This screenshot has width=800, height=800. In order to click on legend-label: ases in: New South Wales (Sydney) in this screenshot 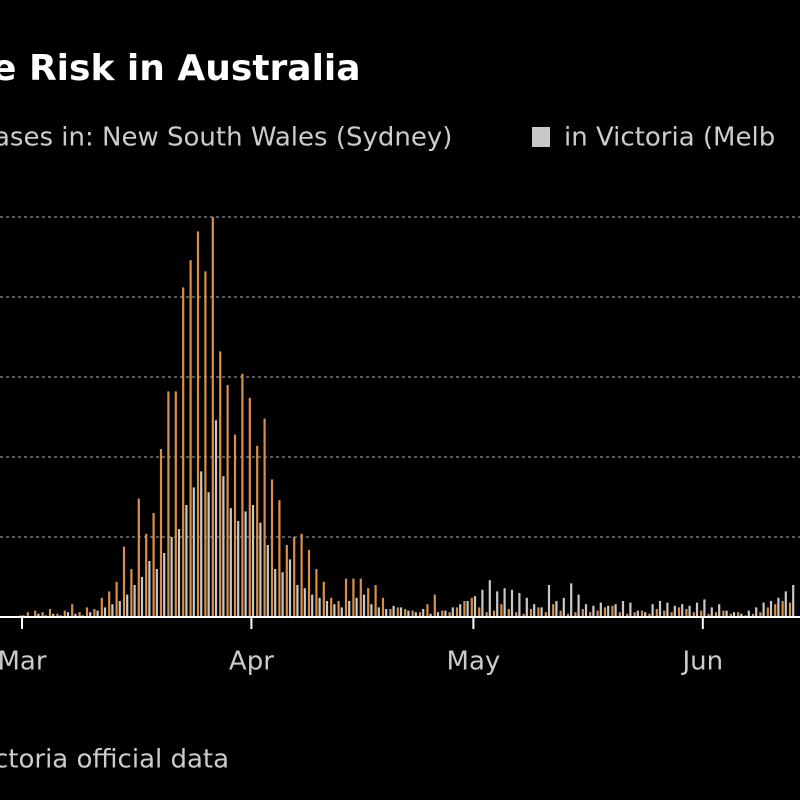, I will do `click(226, 138)`.